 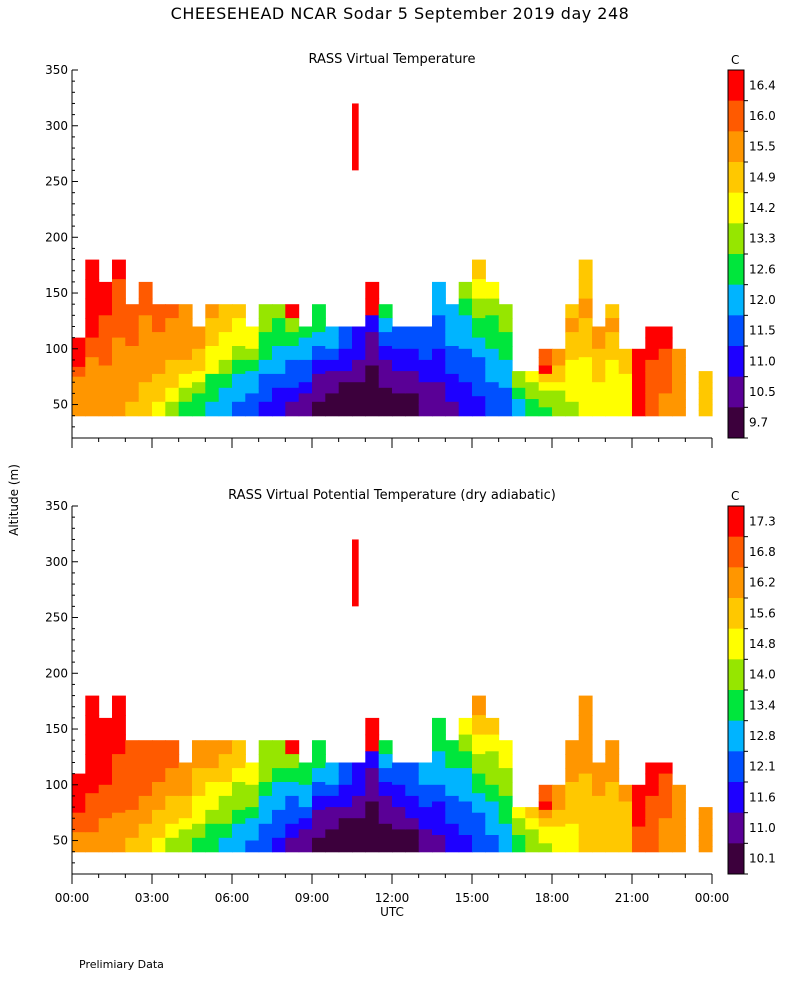 I want to click on x-tick-label: 12:00, so click(x=392, y=898).